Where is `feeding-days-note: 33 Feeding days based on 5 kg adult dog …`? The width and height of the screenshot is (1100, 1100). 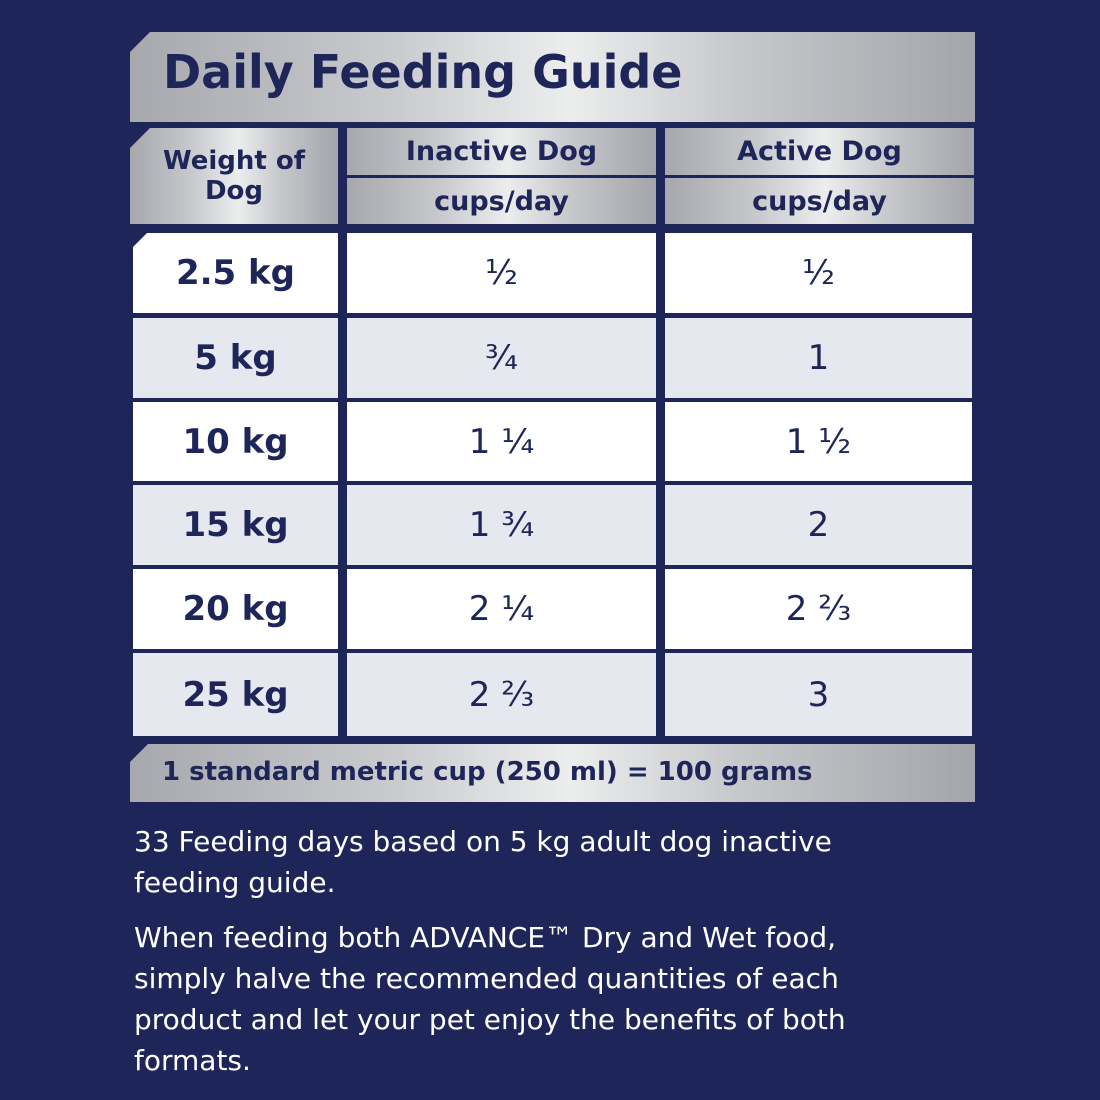
feeding-days-note: 33 Feeding days based on 5 kg adult dog … is located at coordinates (483, 862).